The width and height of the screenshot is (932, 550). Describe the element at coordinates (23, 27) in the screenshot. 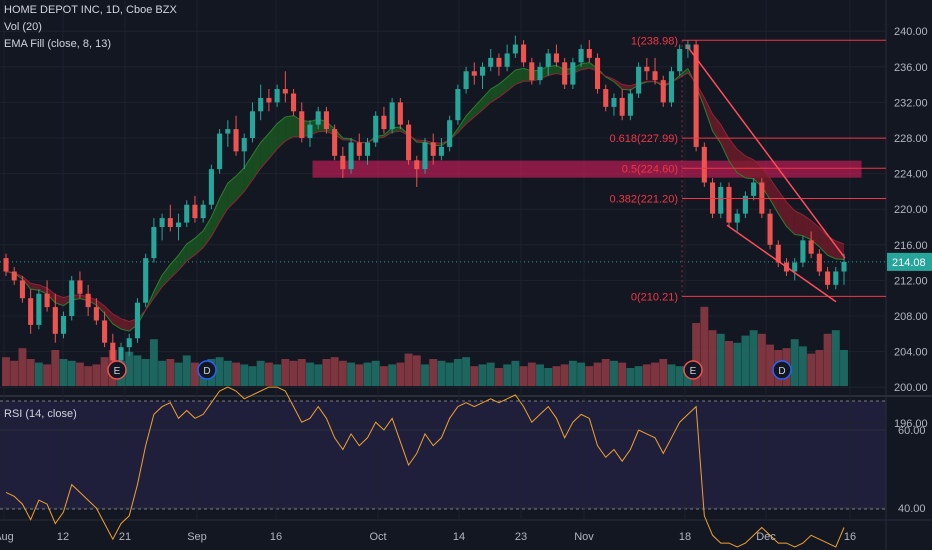

I see `volume-legend: Vol (20)` at that location.